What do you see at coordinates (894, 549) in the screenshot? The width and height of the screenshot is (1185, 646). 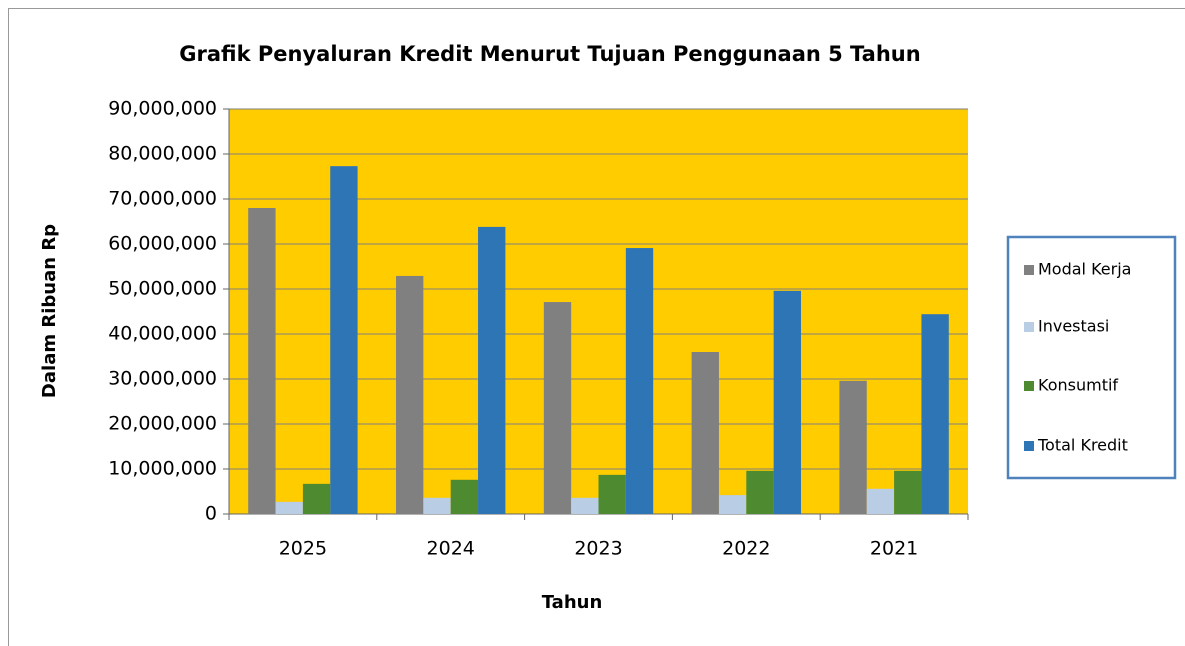 I see `x-tick-label: 2021` at bounding box center [894, 549].